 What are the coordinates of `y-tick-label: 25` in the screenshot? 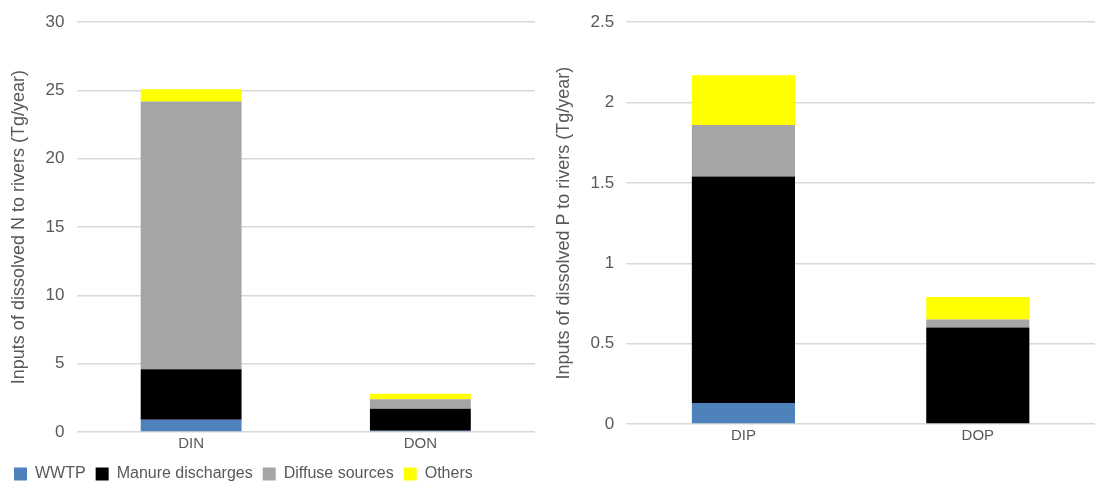 It's located at (55, 90).